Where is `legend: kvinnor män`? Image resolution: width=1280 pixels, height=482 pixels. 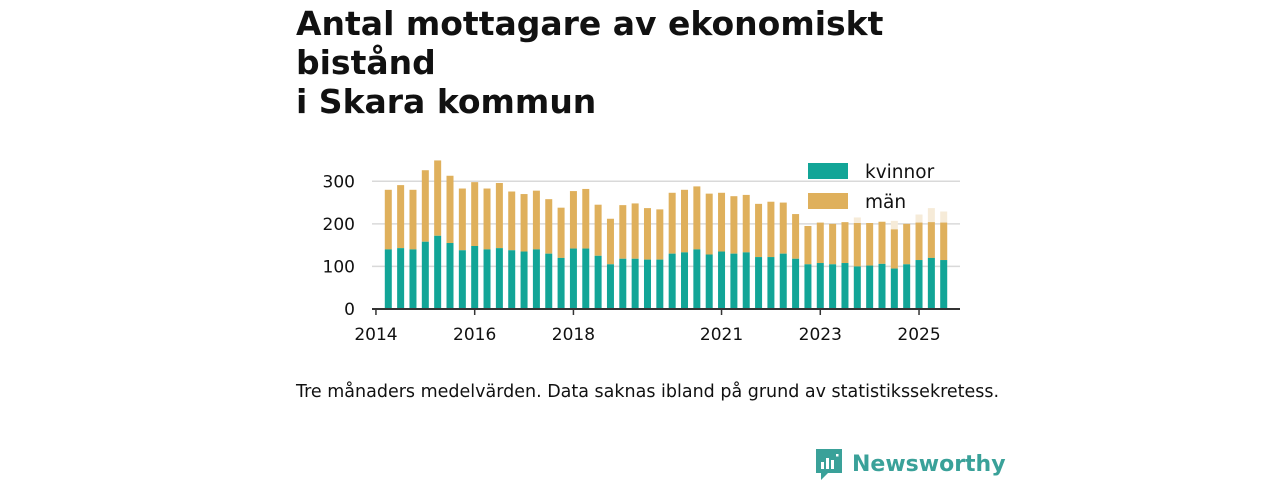
legend: kvinnor män is located at coordinates (871, 187).